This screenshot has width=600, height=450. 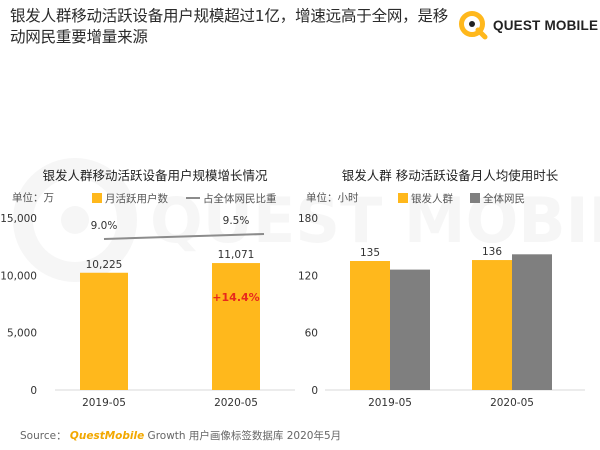 What do you see at coordinates (18, 276) in the screenshot?
I see `y-tick-label: 10,000` at bounding box center [18, 276].